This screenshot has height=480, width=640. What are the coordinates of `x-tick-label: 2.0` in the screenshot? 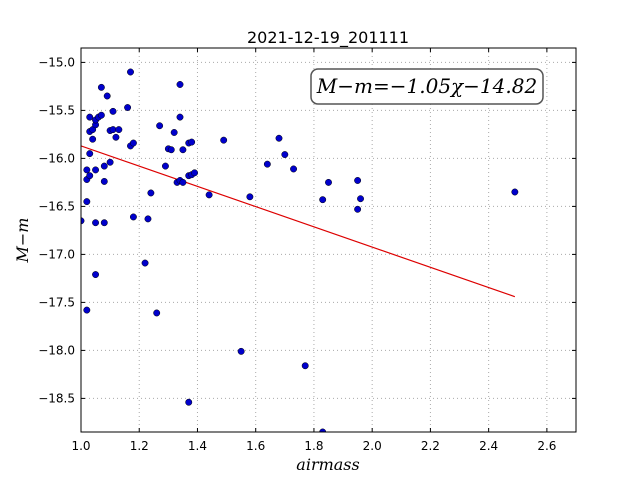 It's located at (372, 446).